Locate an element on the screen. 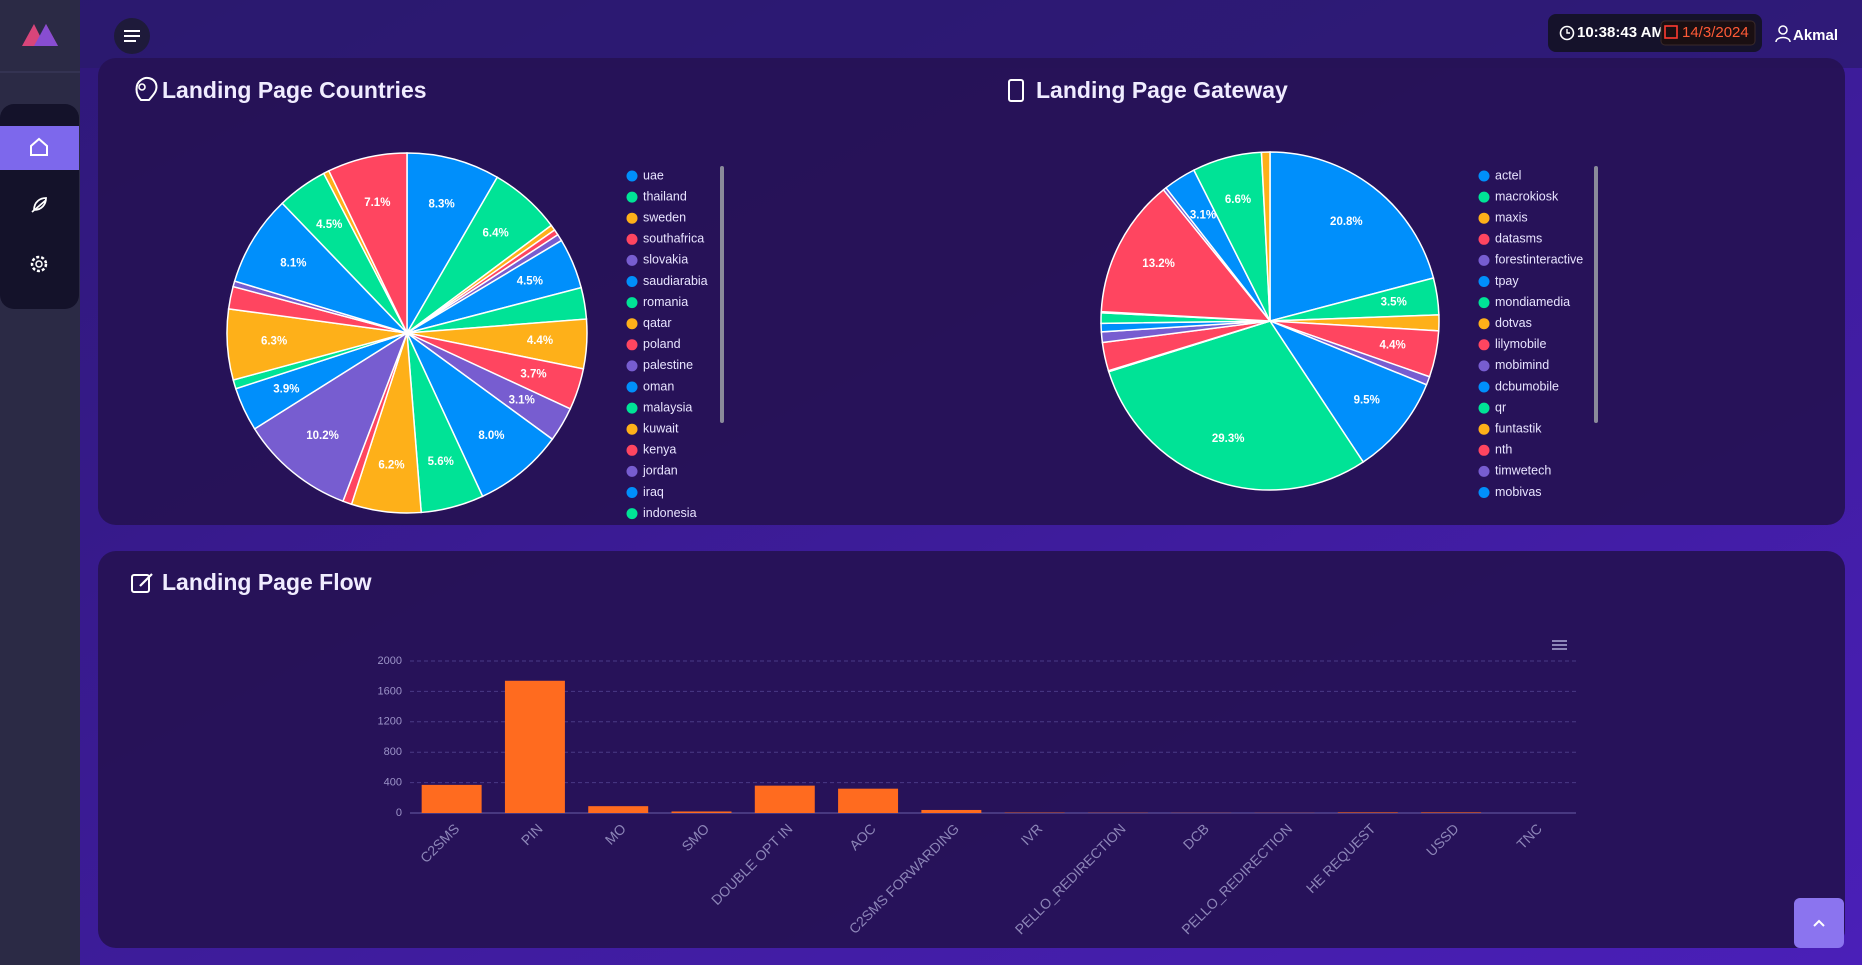 This screenshot has height=965, width=1862. clock-icon is located at coordinates (1567, 33).